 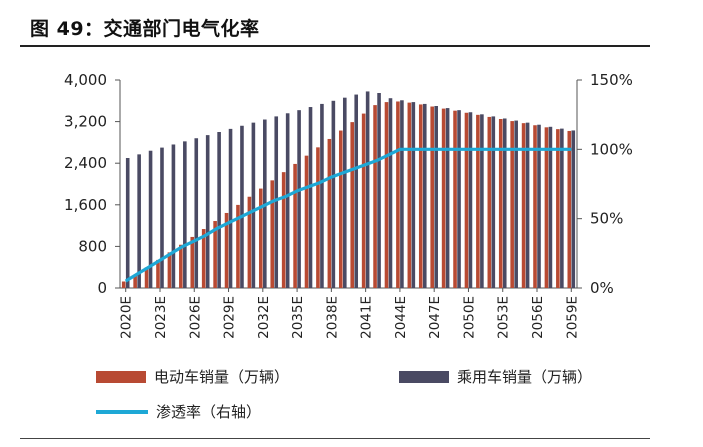 I want to click on x-tick-label: 2059E, so click(x=572, y=317).